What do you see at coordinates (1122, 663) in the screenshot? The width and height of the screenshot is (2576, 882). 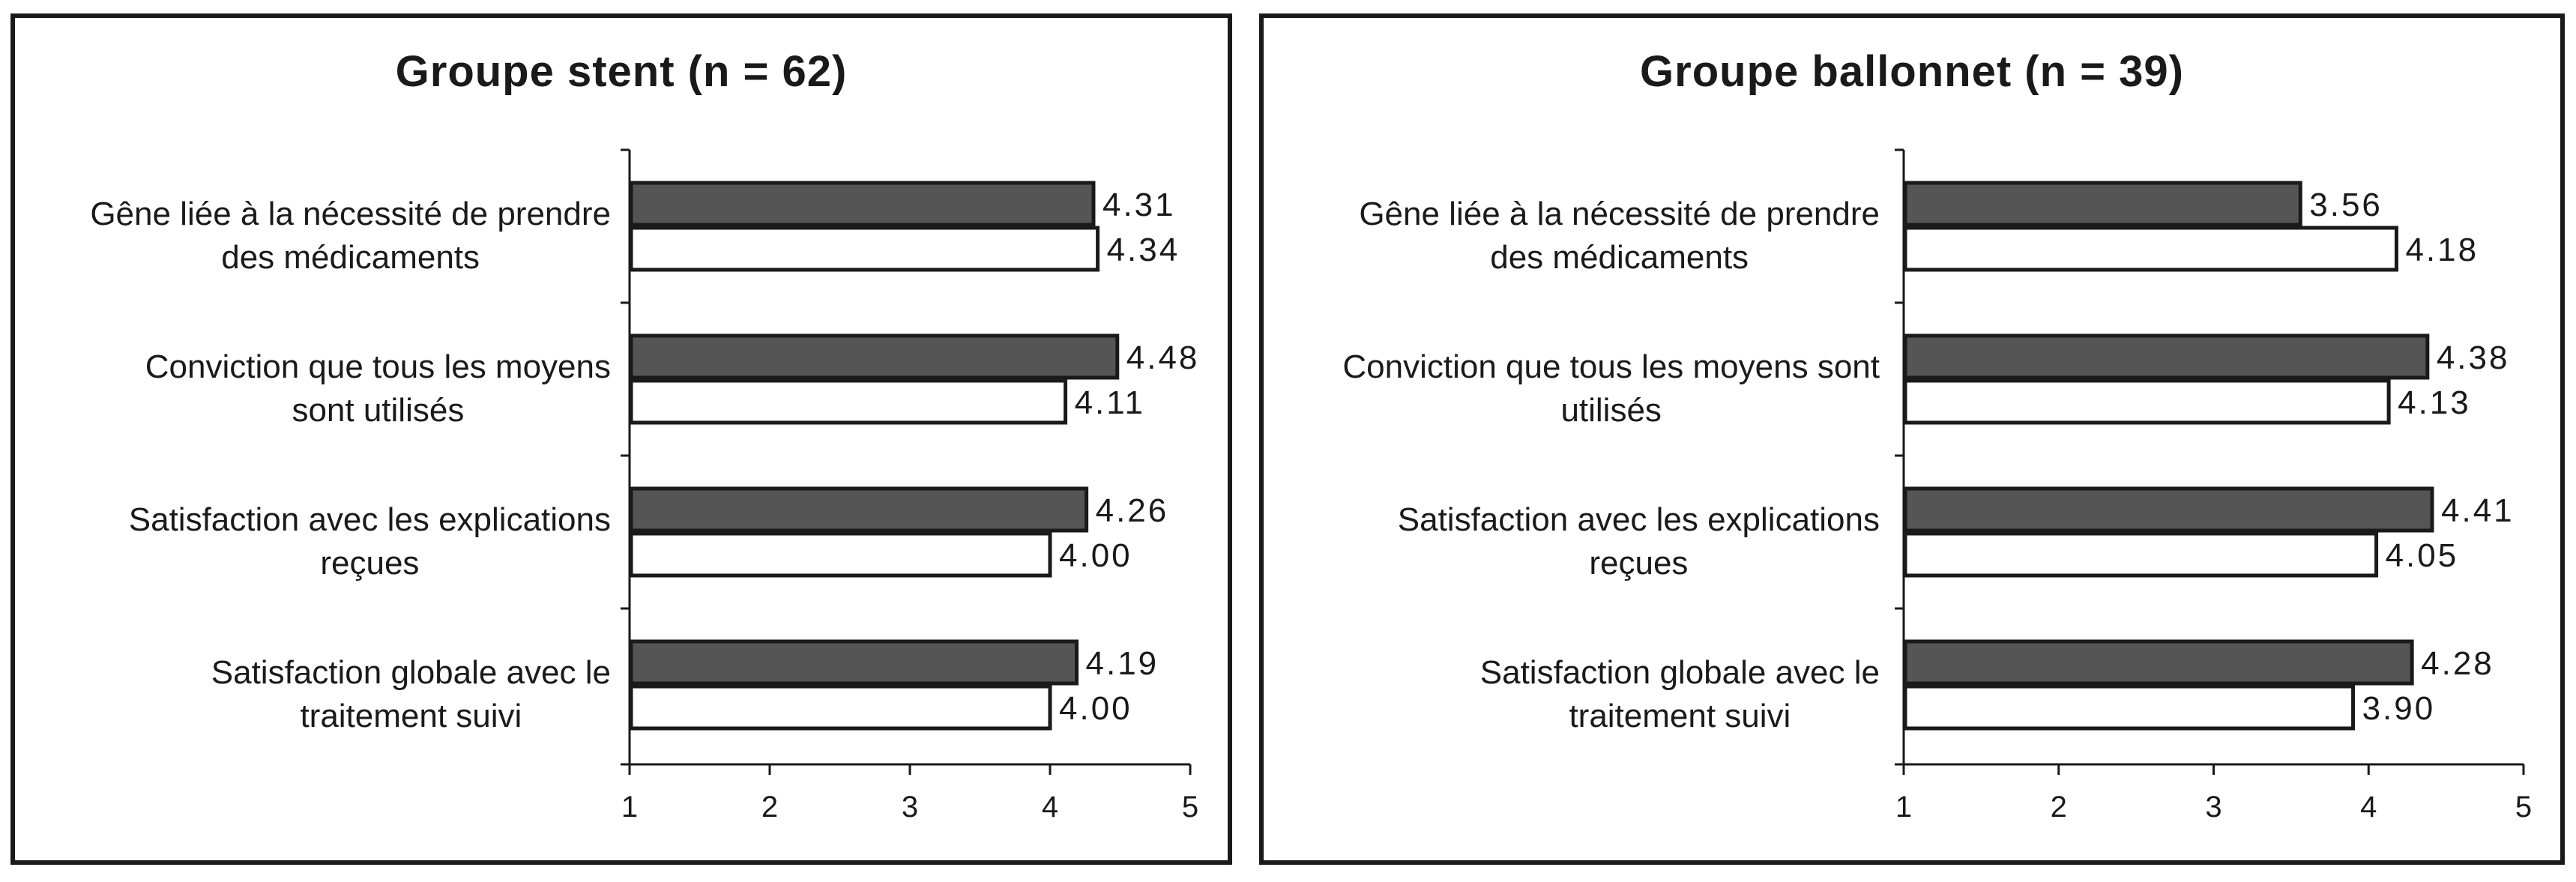 I see `value-label: 4.19` at bounding box center [1122, 663].